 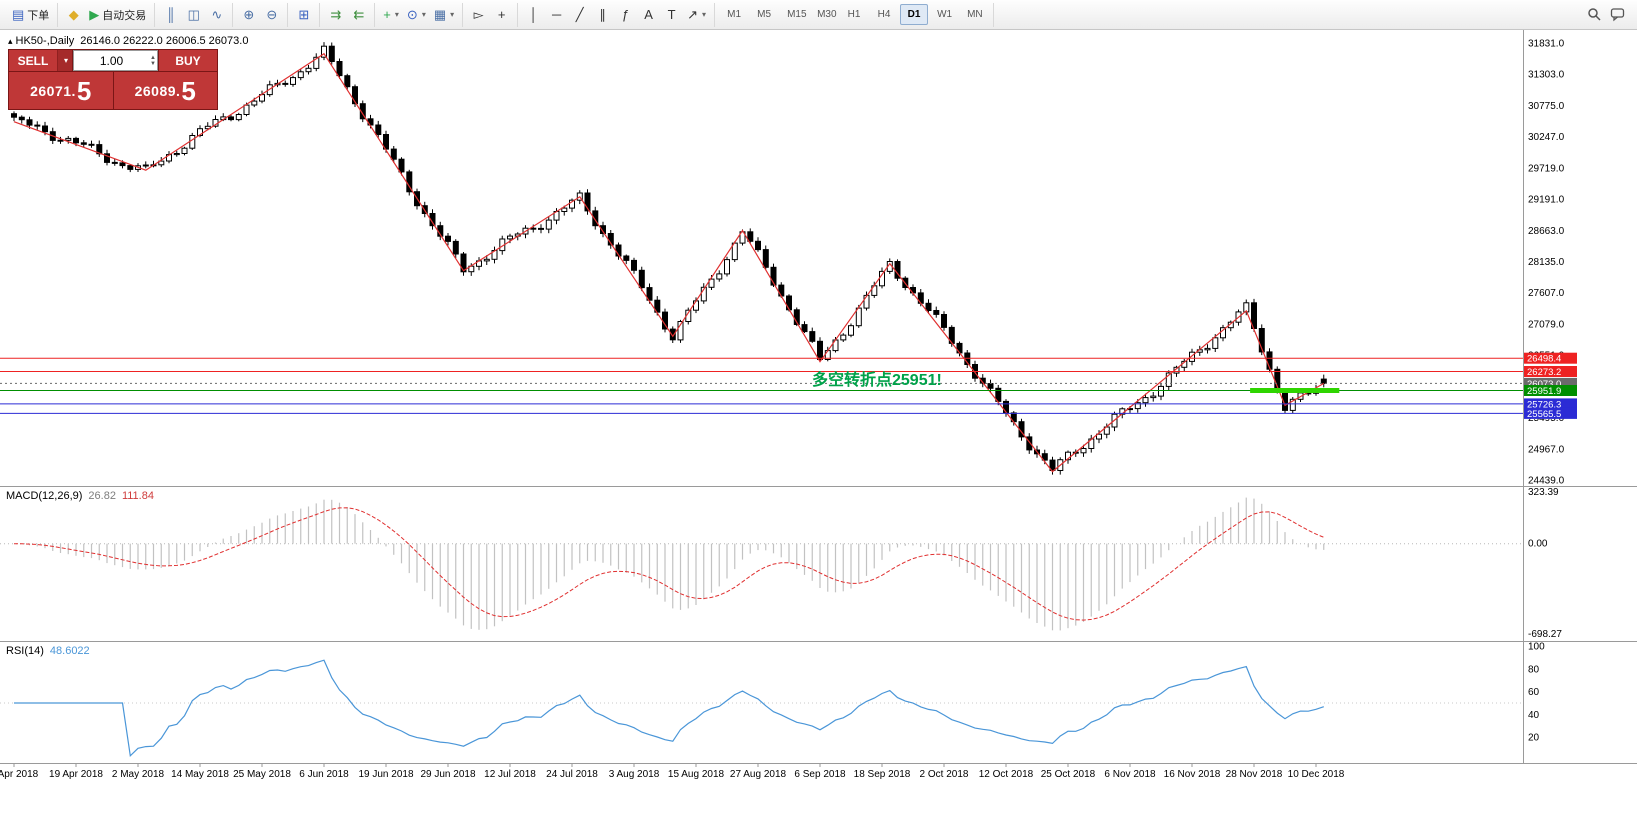 What do you see at coordinates (33, 60) in the screenshot?
I see `sell-button: SELL` at bounding box center [33, 60].